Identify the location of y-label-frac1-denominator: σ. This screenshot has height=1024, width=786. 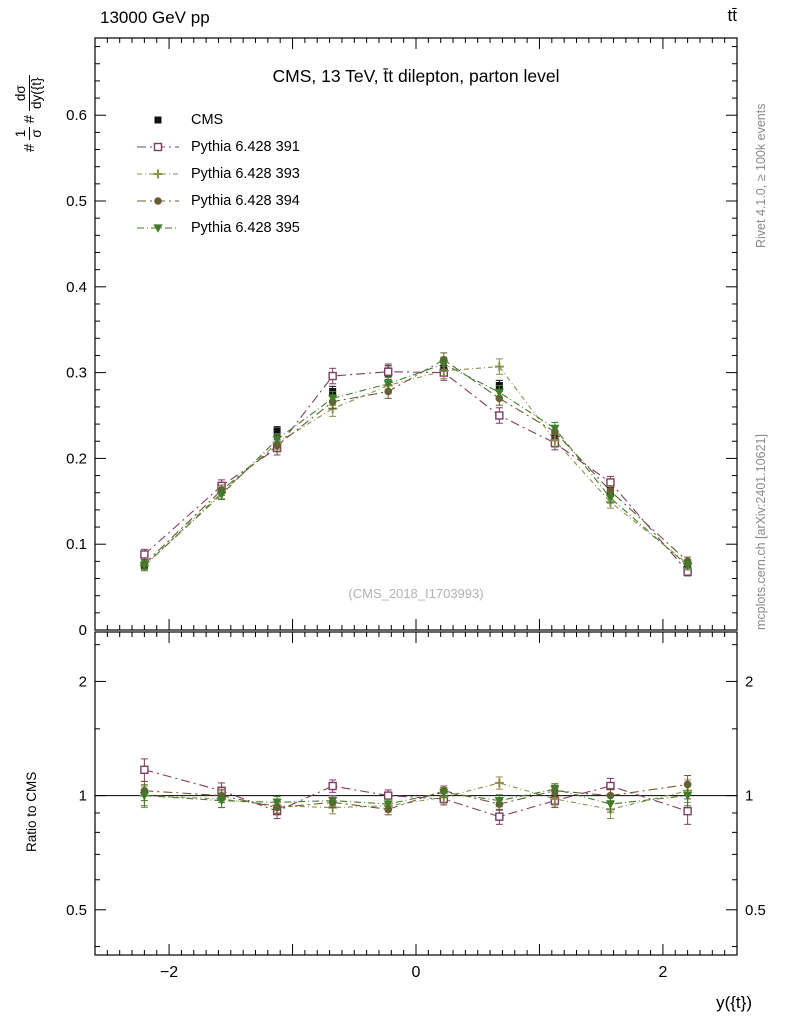
(36, 133).